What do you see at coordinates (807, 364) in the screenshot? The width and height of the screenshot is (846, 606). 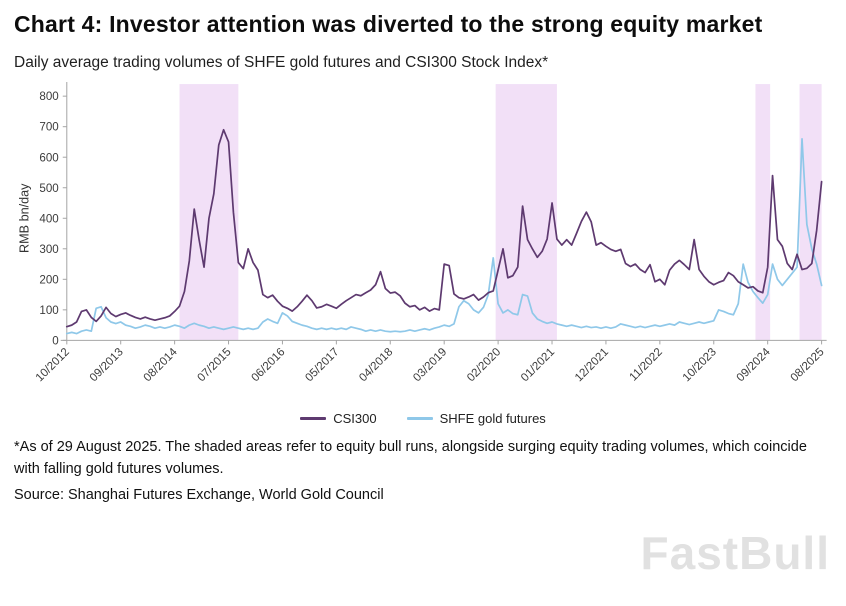 I see `svg-text: 08/2025` at bounding box center [807, 364].